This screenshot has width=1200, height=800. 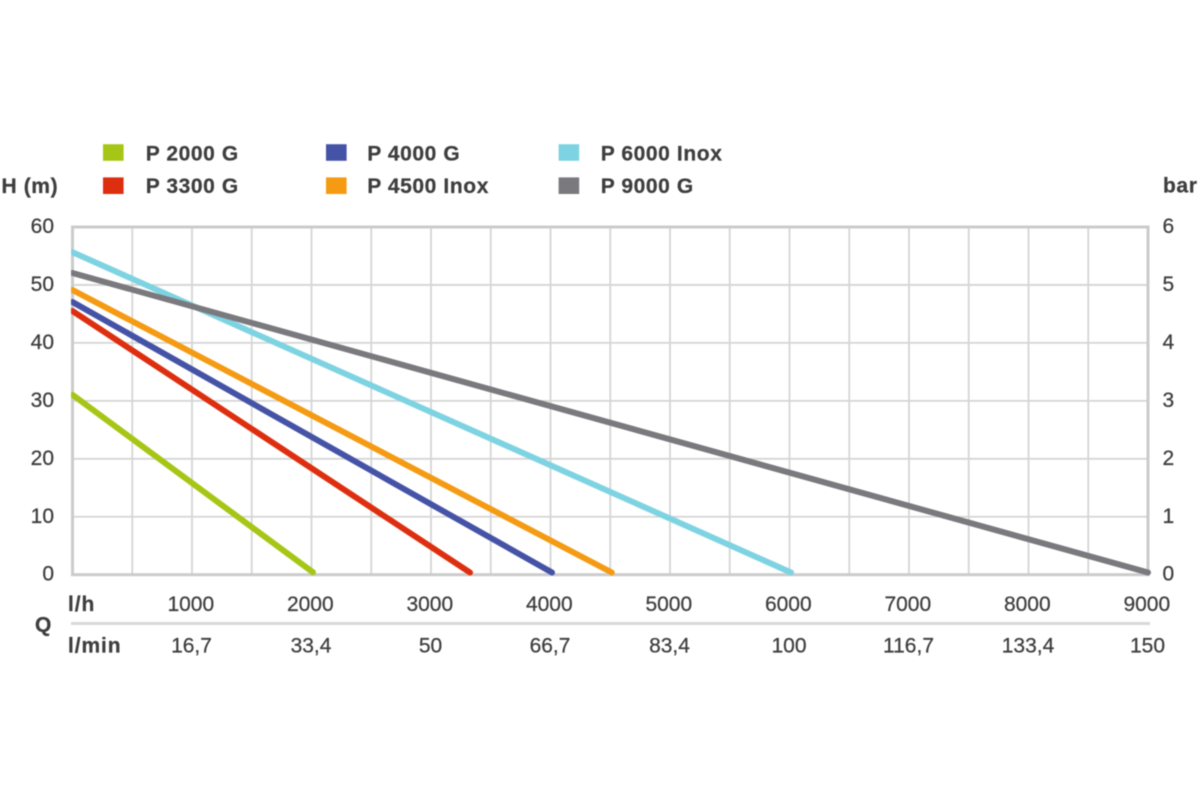 What do you see at coordinates (42, 516) in the screenshot?
I see `svg-text: 10` at bounding box center [42, 516].